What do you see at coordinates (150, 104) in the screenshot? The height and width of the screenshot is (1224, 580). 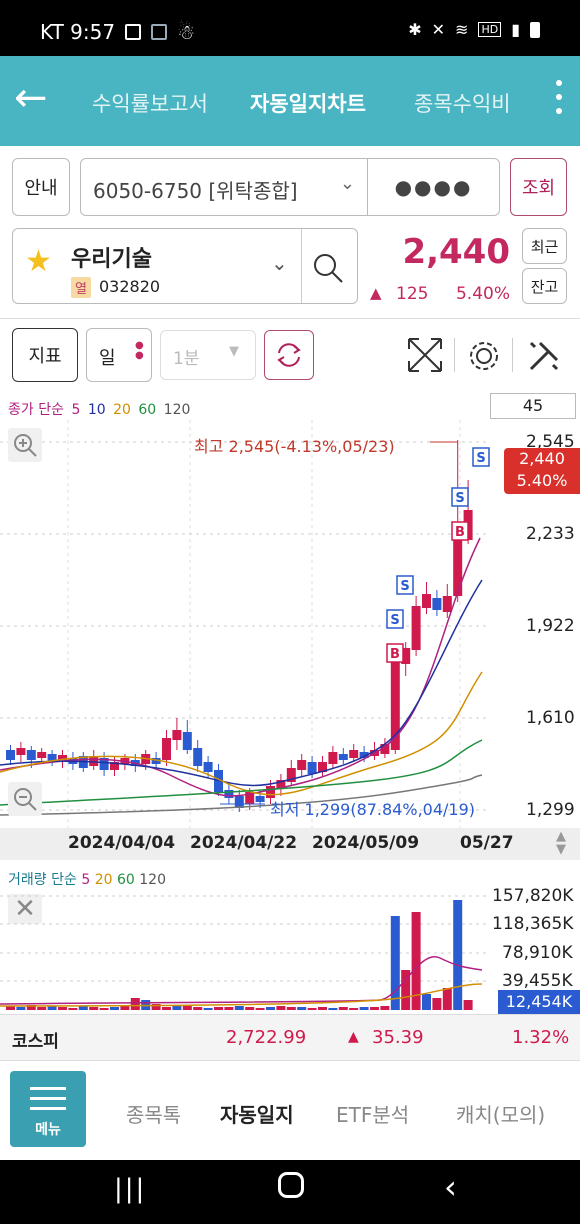 I see `tab-return-report: 수익률보고서` at bounding box center [150, 104].